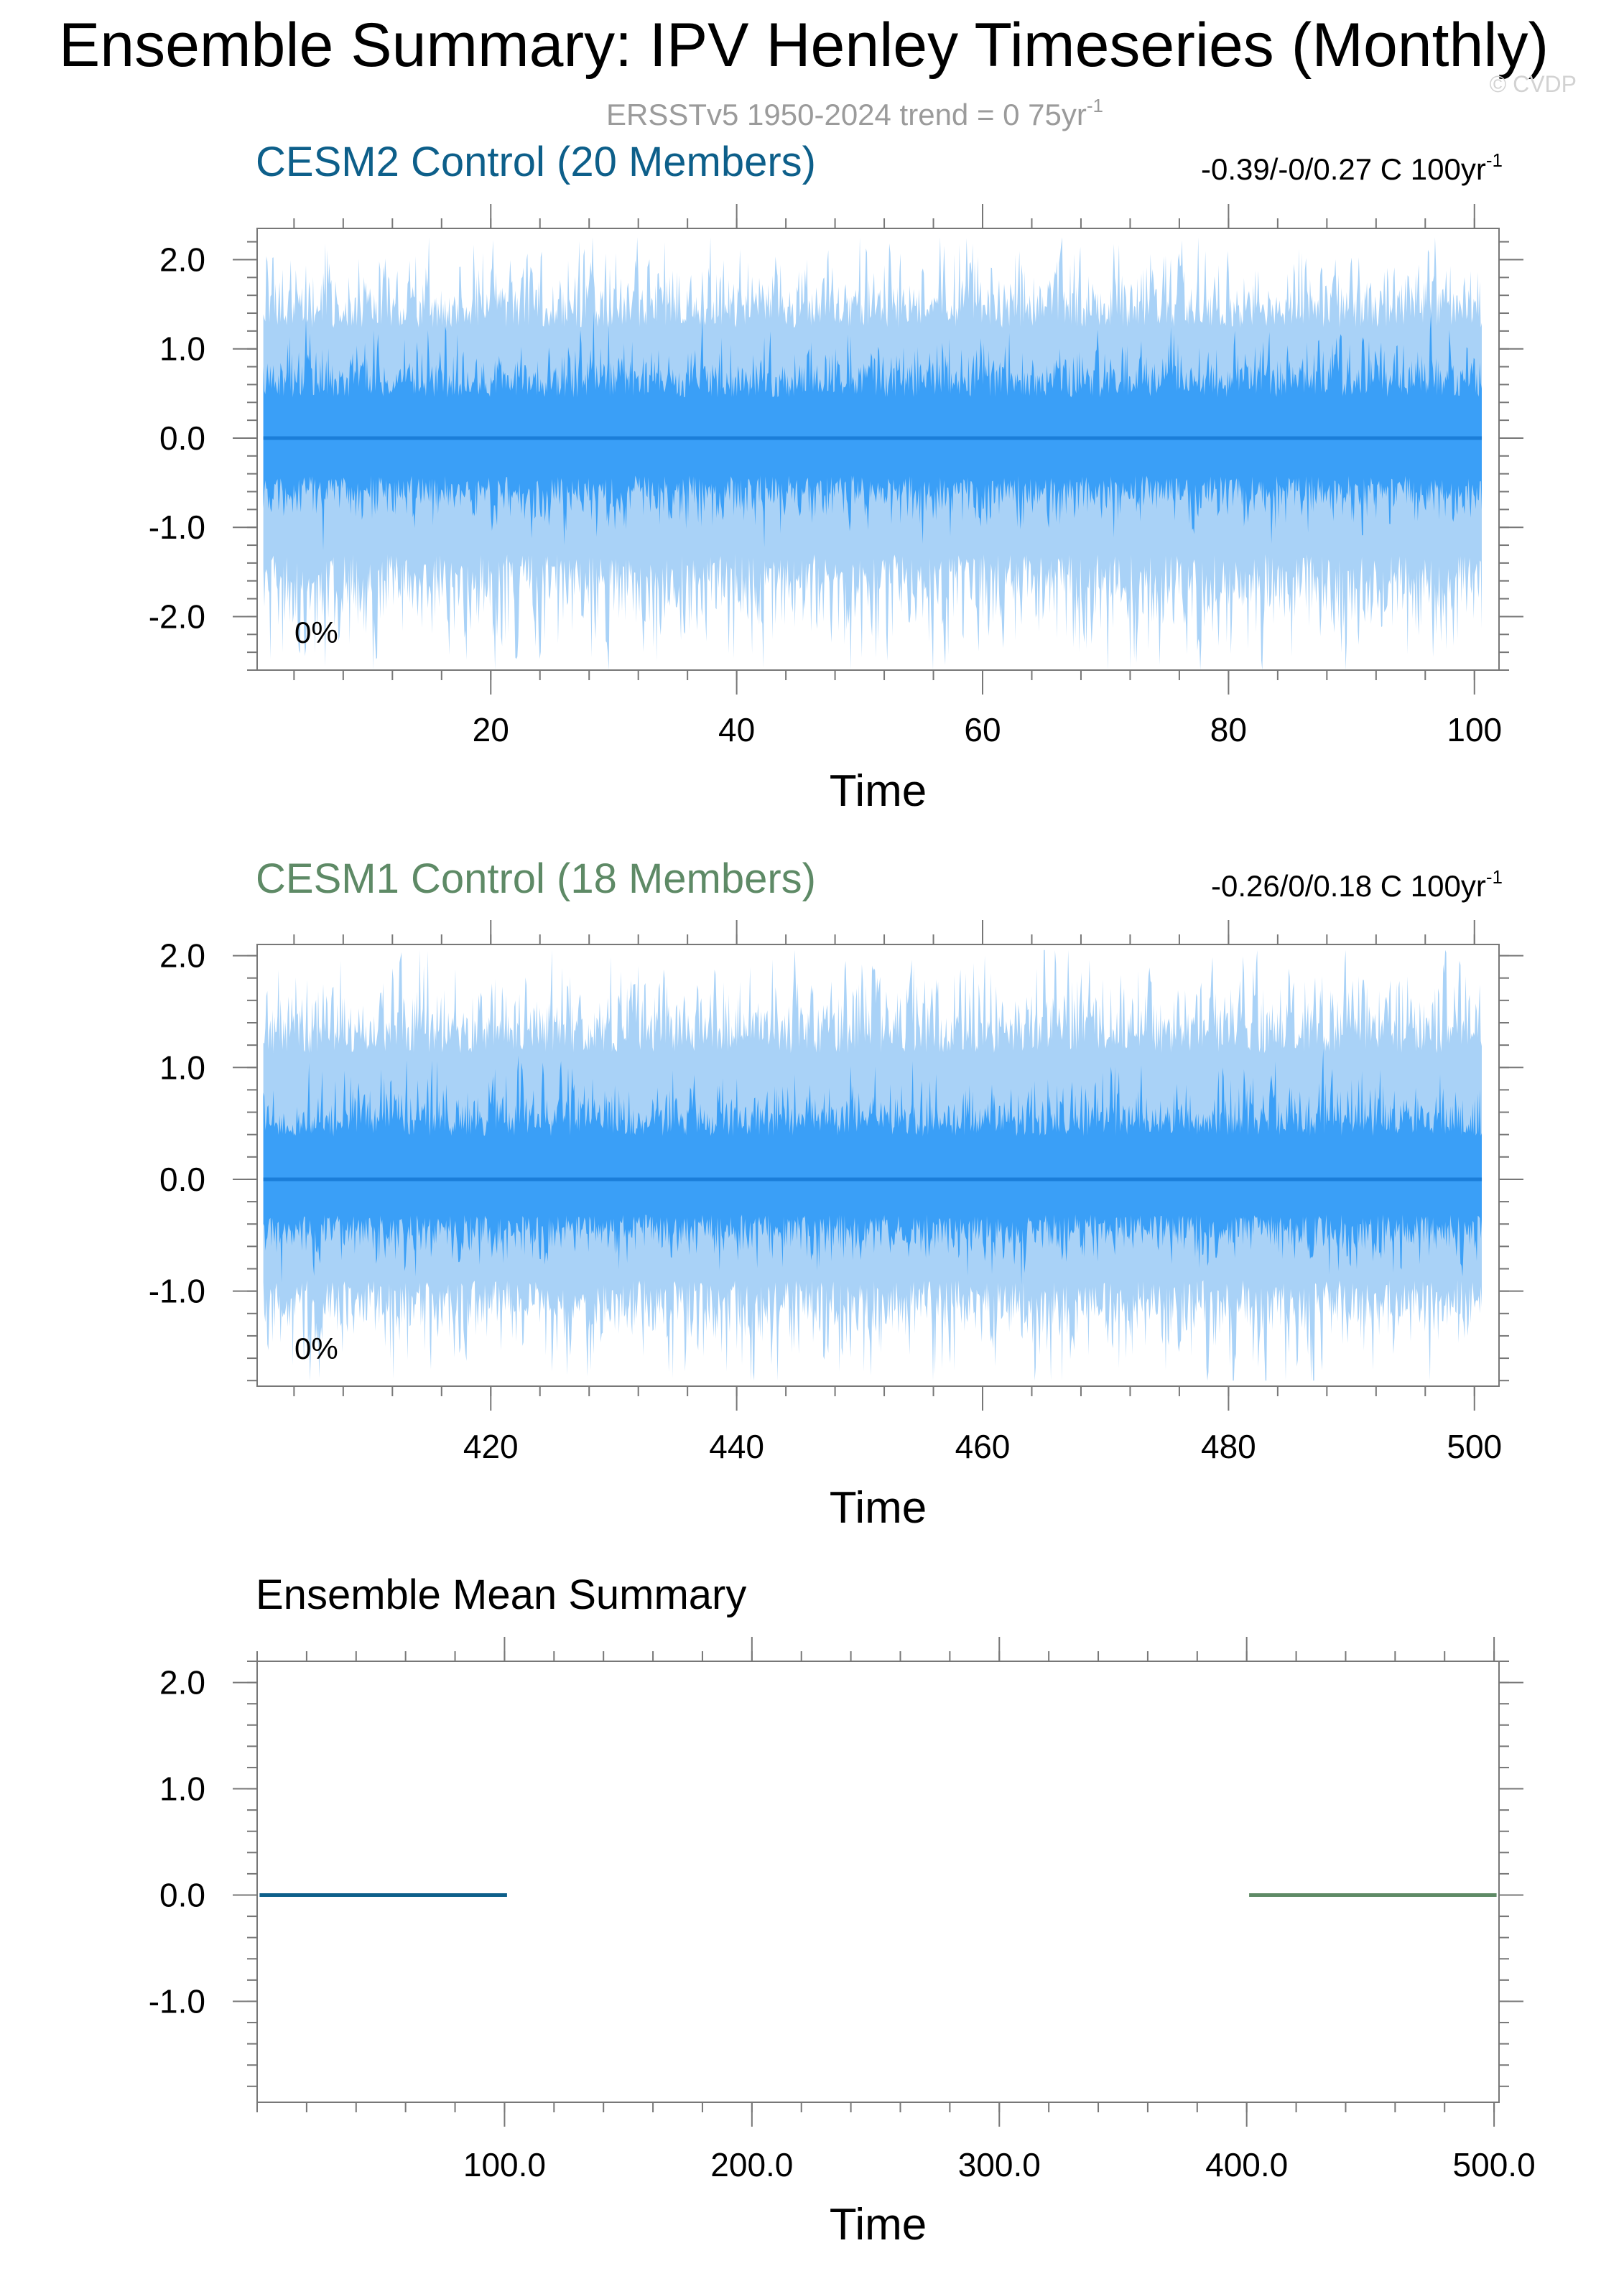  Describe the element at coordinates (1228, 1446) in the screenshot. I see `x-tick-label: 480` at that location.